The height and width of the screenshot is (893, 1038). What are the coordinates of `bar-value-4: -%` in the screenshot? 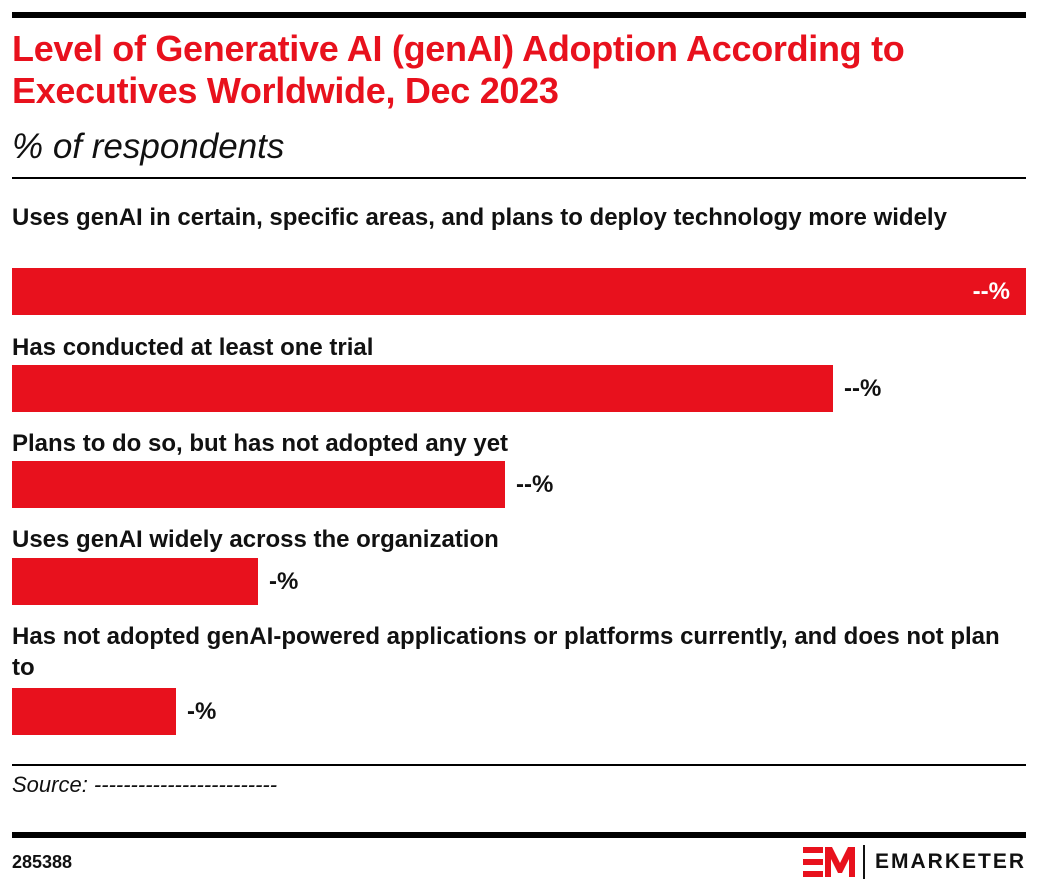 It's located at (284, 581).